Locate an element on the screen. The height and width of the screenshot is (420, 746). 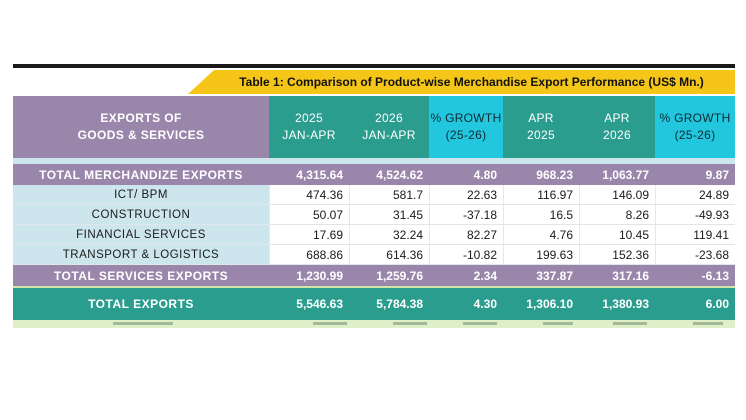
row-value-cell: 688.86 is located at coordinates (309, 254).